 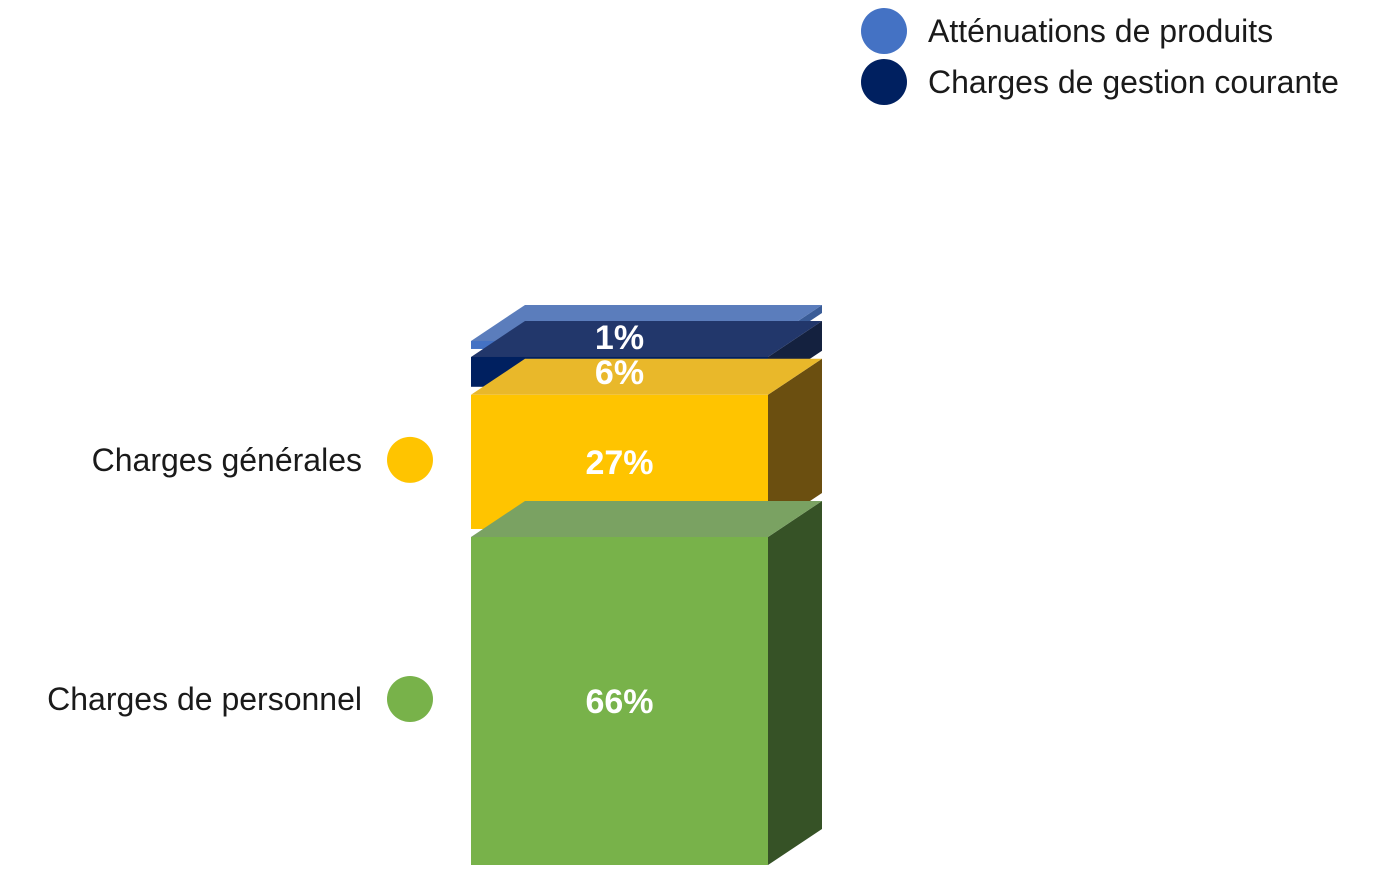 What do you see at coordinates (1100, 31) in the screenshot?
I see `legend-label-attenuations-de-produits: Atténuations de produits` at bounding box center [1100, 31].